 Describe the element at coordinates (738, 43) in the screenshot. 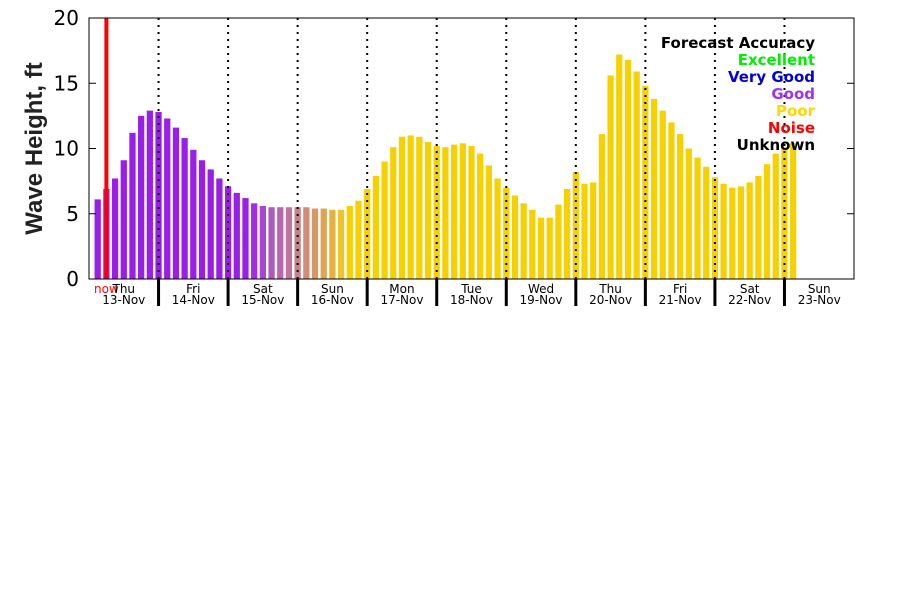

I see `legend-title: Forecast Accuracy` at that location.